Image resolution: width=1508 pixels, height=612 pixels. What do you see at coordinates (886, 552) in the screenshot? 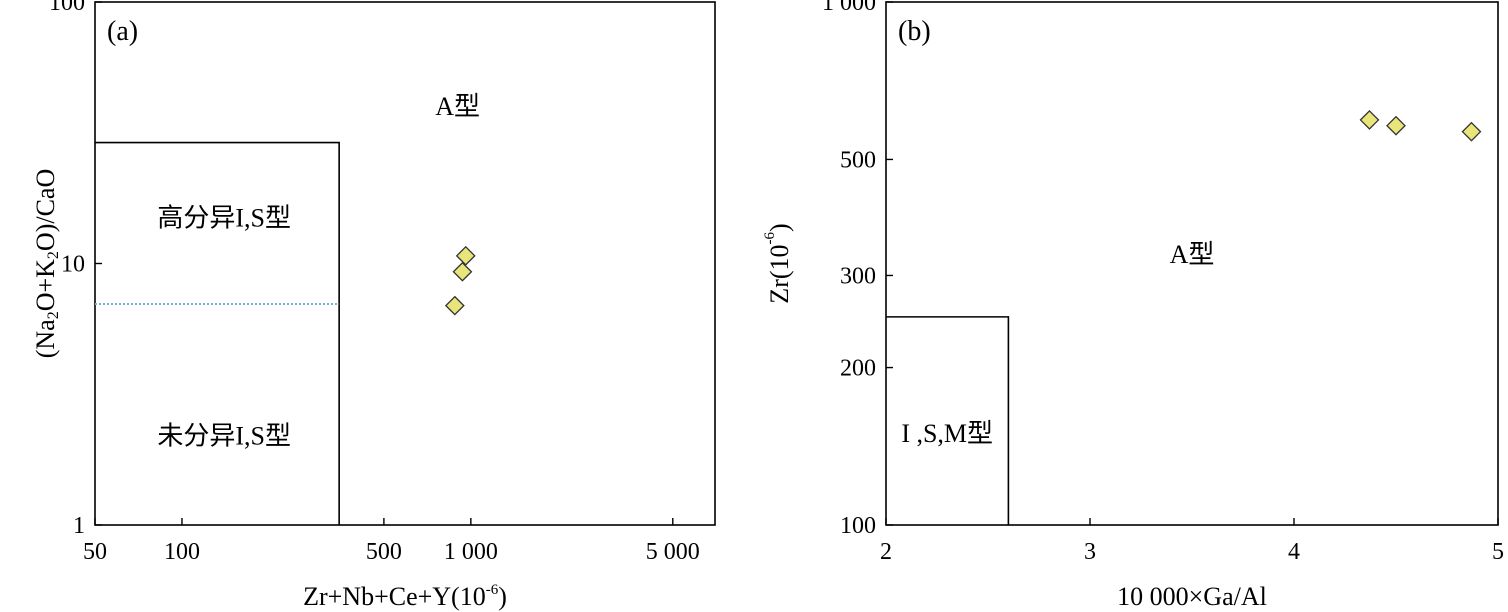
I see `panel-b-x-tick-label: 2` at bounding box center [886, 552].